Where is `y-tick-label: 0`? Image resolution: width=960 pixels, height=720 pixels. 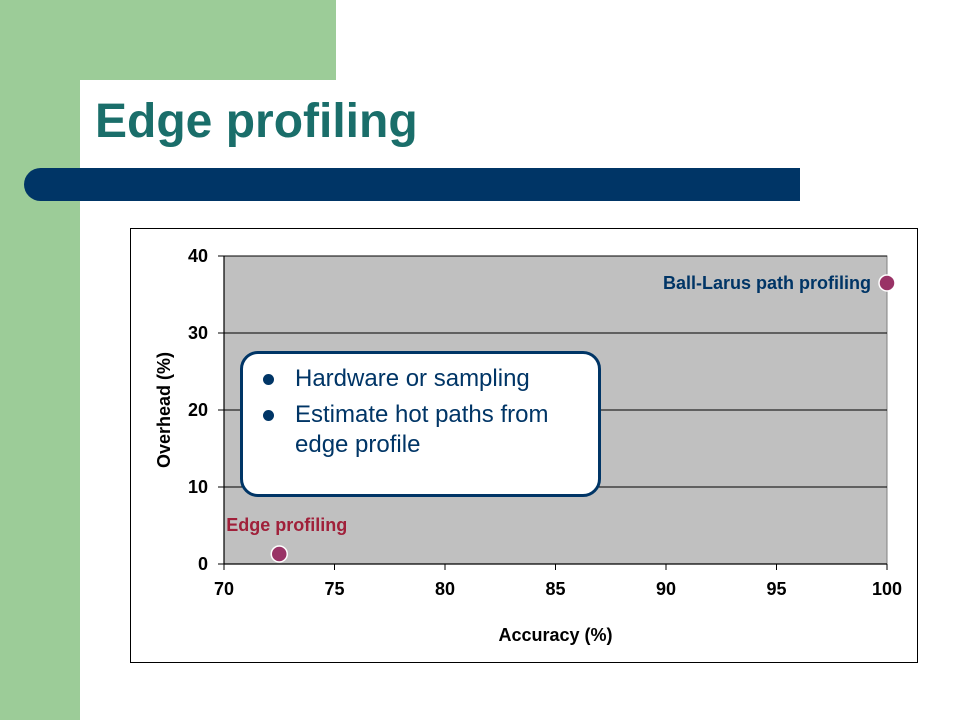 y-tick-label: 0 is located at coordinates (203, 564).